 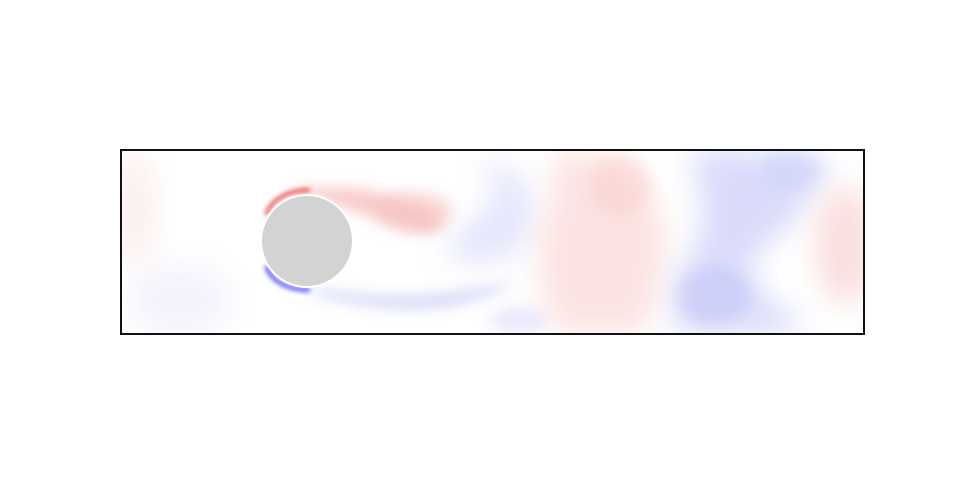 What do you see at coordinates (790, 170) in the screenshot?
I see `far-negative-top-core` at bounding box center [790, 170].